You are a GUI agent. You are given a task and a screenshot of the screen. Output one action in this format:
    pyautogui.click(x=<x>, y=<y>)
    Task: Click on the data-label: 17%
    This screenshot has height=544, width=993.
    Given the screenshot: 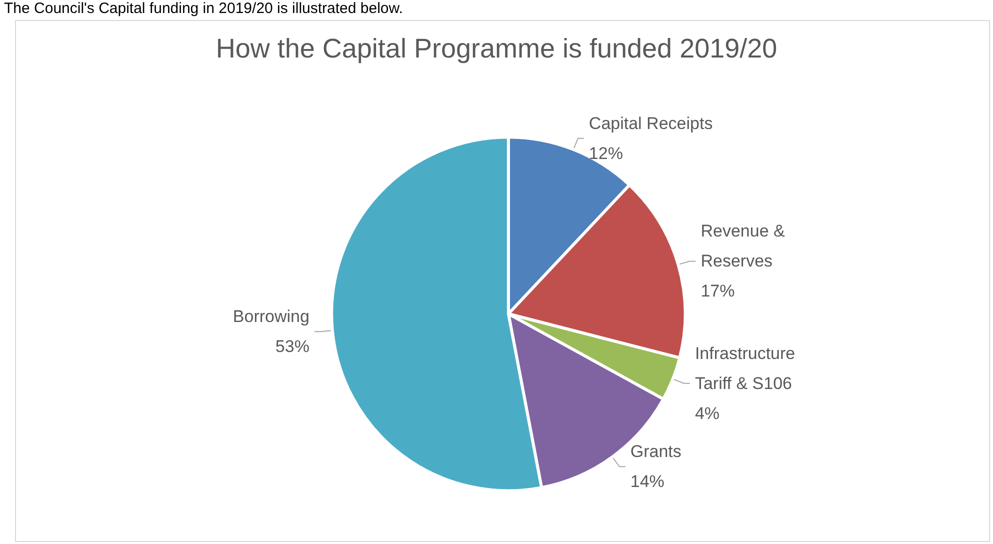 What is the action you would take?
    pyautogui.click(x=717, y=291)
    